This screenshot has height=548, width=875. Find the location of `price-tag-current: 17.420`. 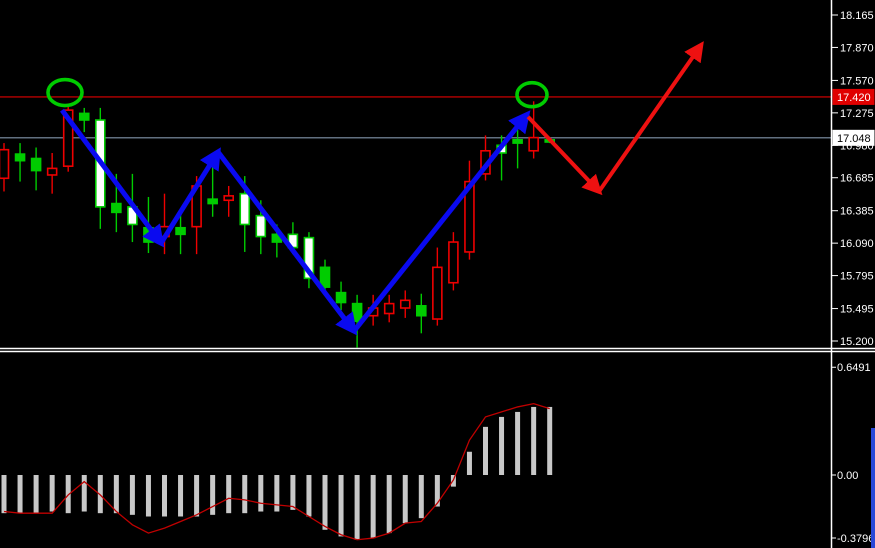

price-tag-current: 17.420 is located at coordinates (854, 98).